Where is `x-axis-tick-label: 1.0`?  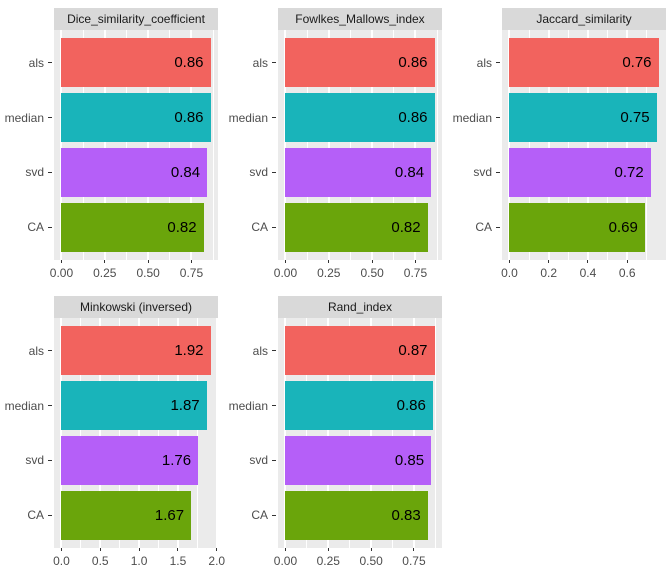 x-axis-tick-label: 1.0 is located at coordinates (139, 561).